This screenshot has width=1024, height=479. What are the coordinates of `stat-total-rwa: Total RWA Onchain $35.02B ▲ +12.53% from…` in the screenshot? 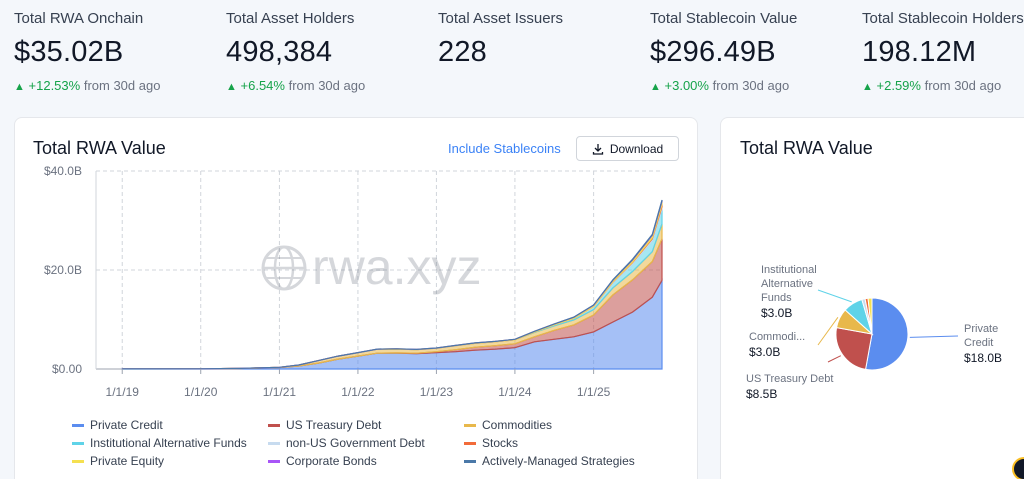 It's located at (87, 51).